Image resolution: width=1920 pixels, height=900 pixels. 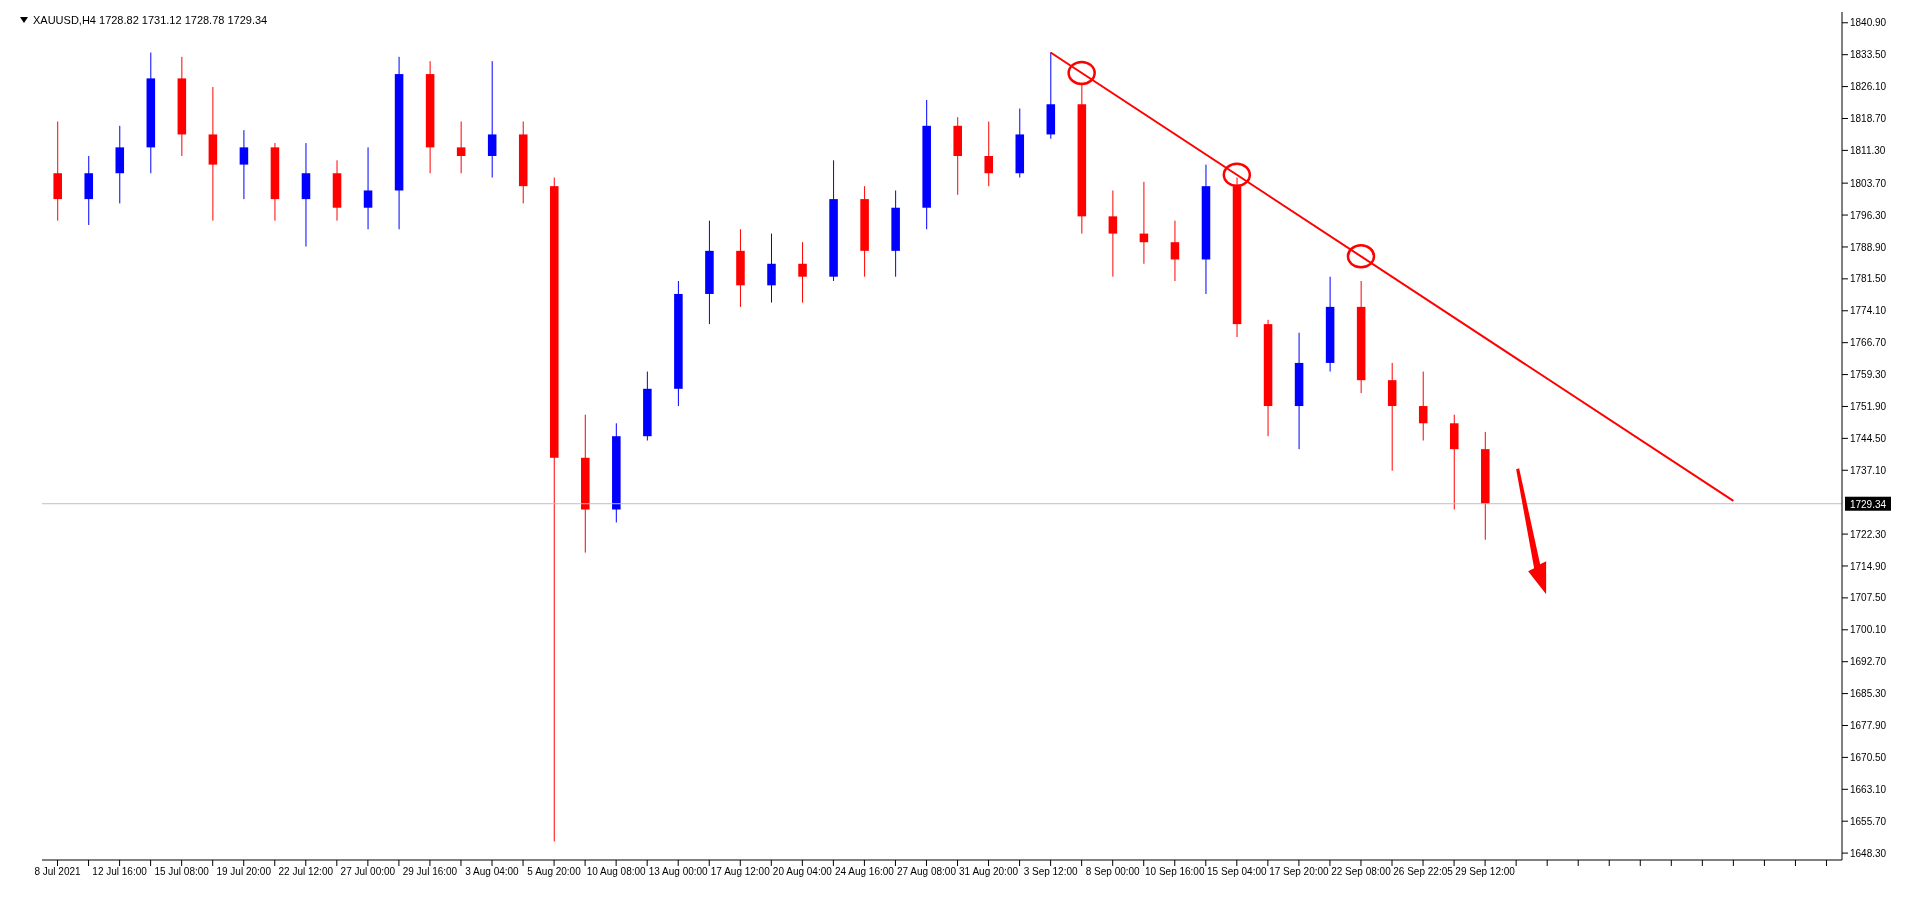 I want to click on ref-line-label: 1729.34, so click(x=1868, y=504).